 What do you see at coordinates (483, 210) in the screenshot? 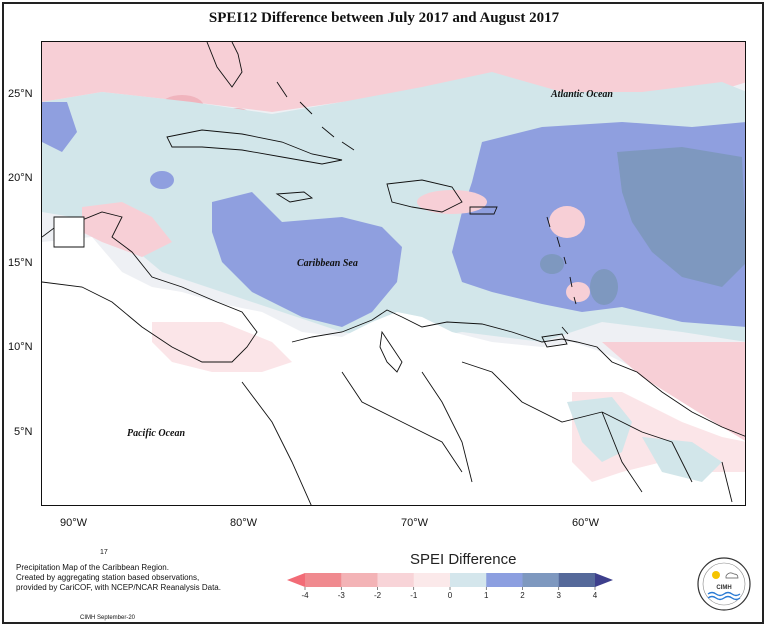
I see `coastline-puerto-rico` at bounding box center [483, 210].